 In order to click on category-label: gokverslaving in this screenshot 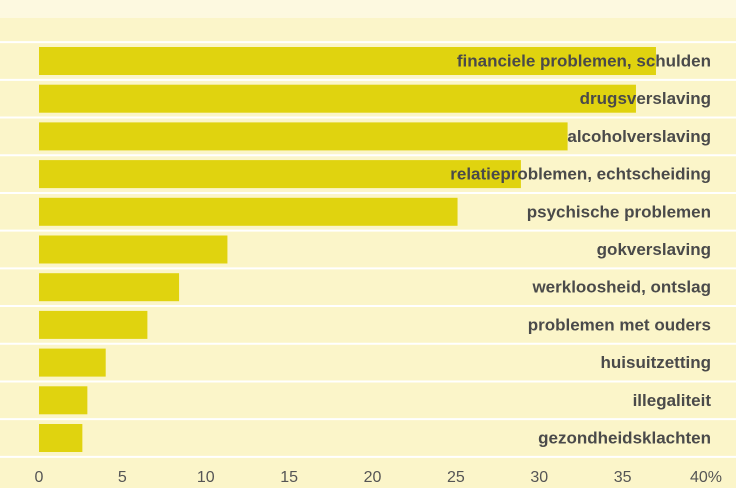, I will do `click(654, 249)`.